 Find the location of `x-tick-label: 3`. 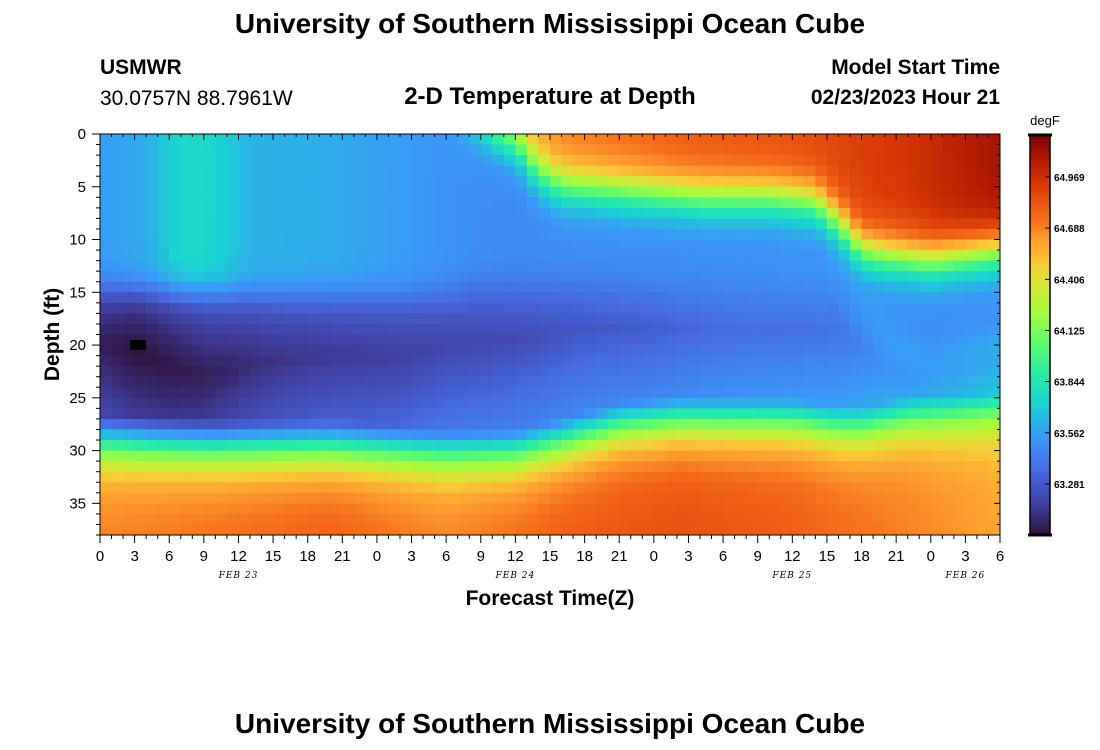

x-tick-label: 3 is located at coordinates (688, 556).